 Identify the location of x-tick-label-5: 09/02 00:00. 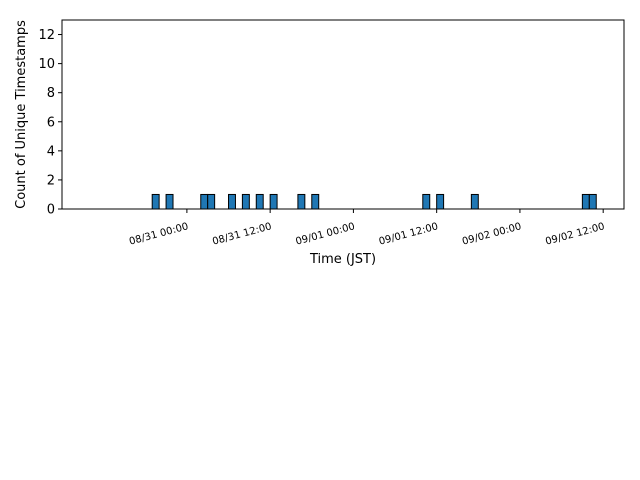
(492, 234).